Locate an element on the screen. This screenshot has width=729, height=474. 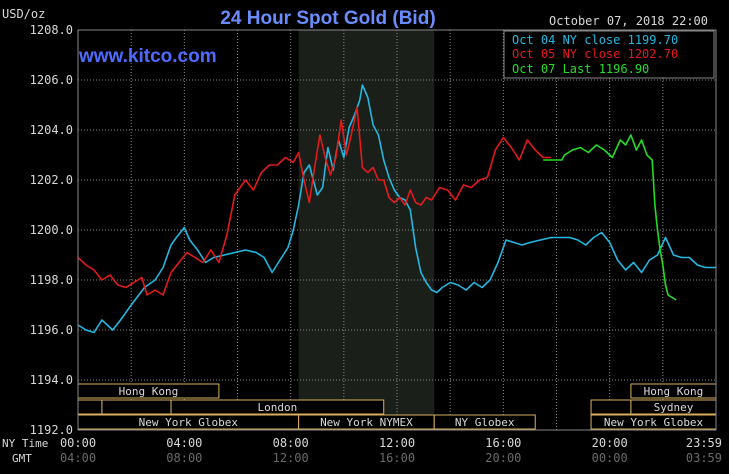
legend-box is located at coordinates (609, 54).